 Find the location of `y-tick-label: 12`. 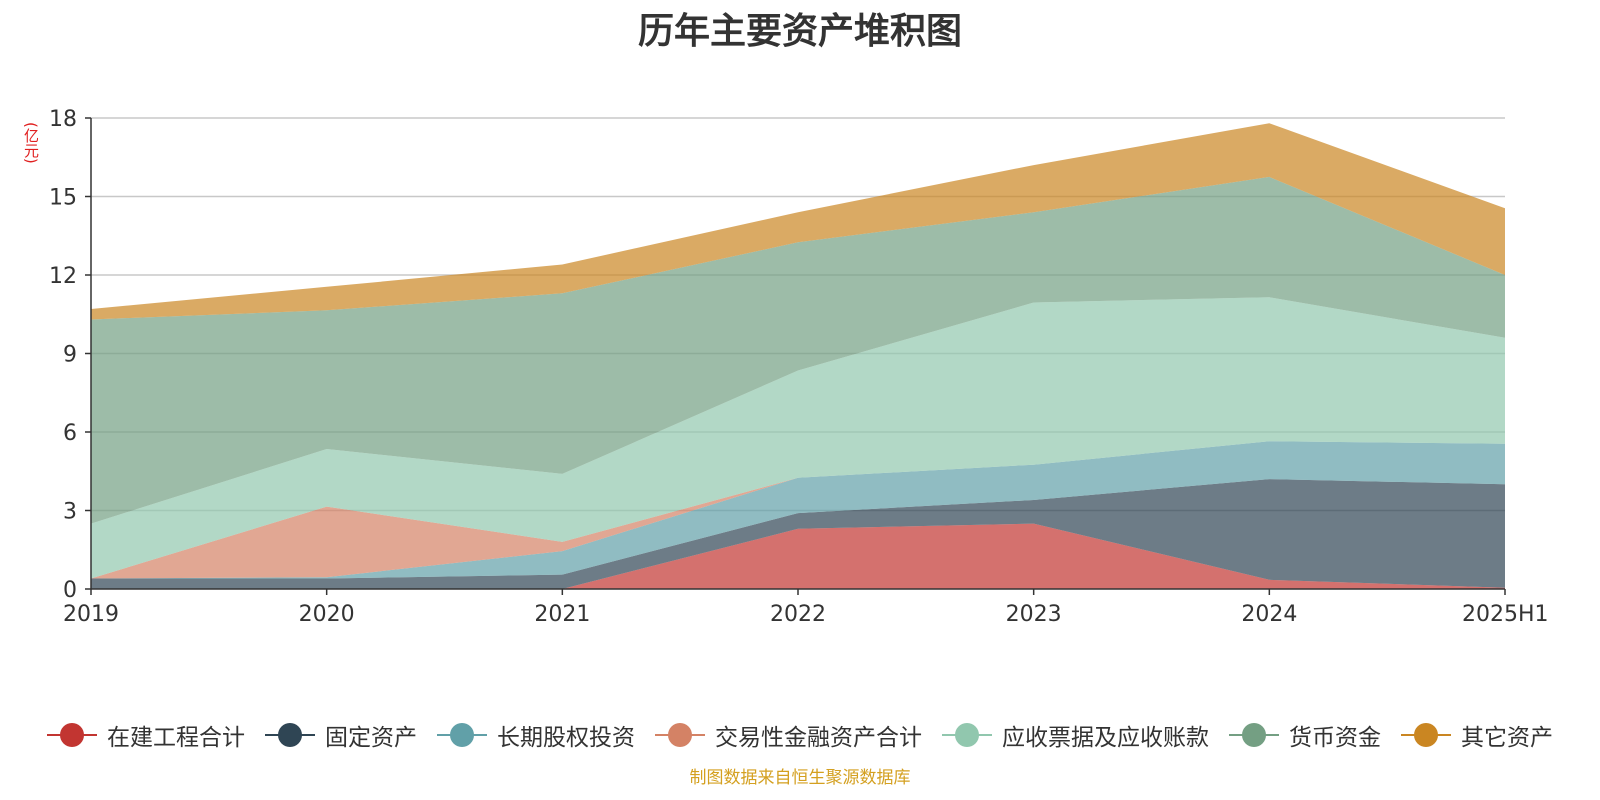

y-tick-label: 12 is located at coordinates (63, 276).